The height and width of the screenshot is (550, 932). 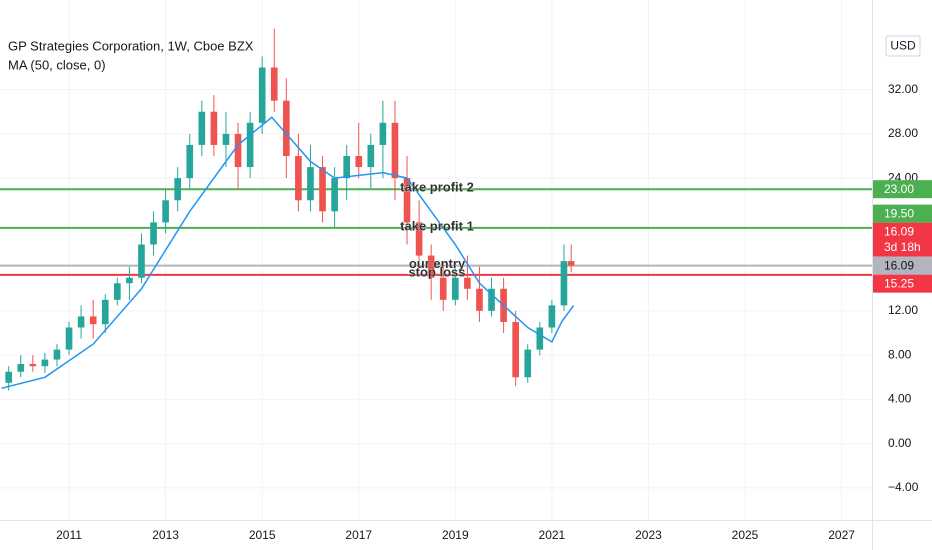 What do you see at coordinates (648, 535) in the screenshot?
I see `x-tick-label: 2023` at bounding box center [648, 535].